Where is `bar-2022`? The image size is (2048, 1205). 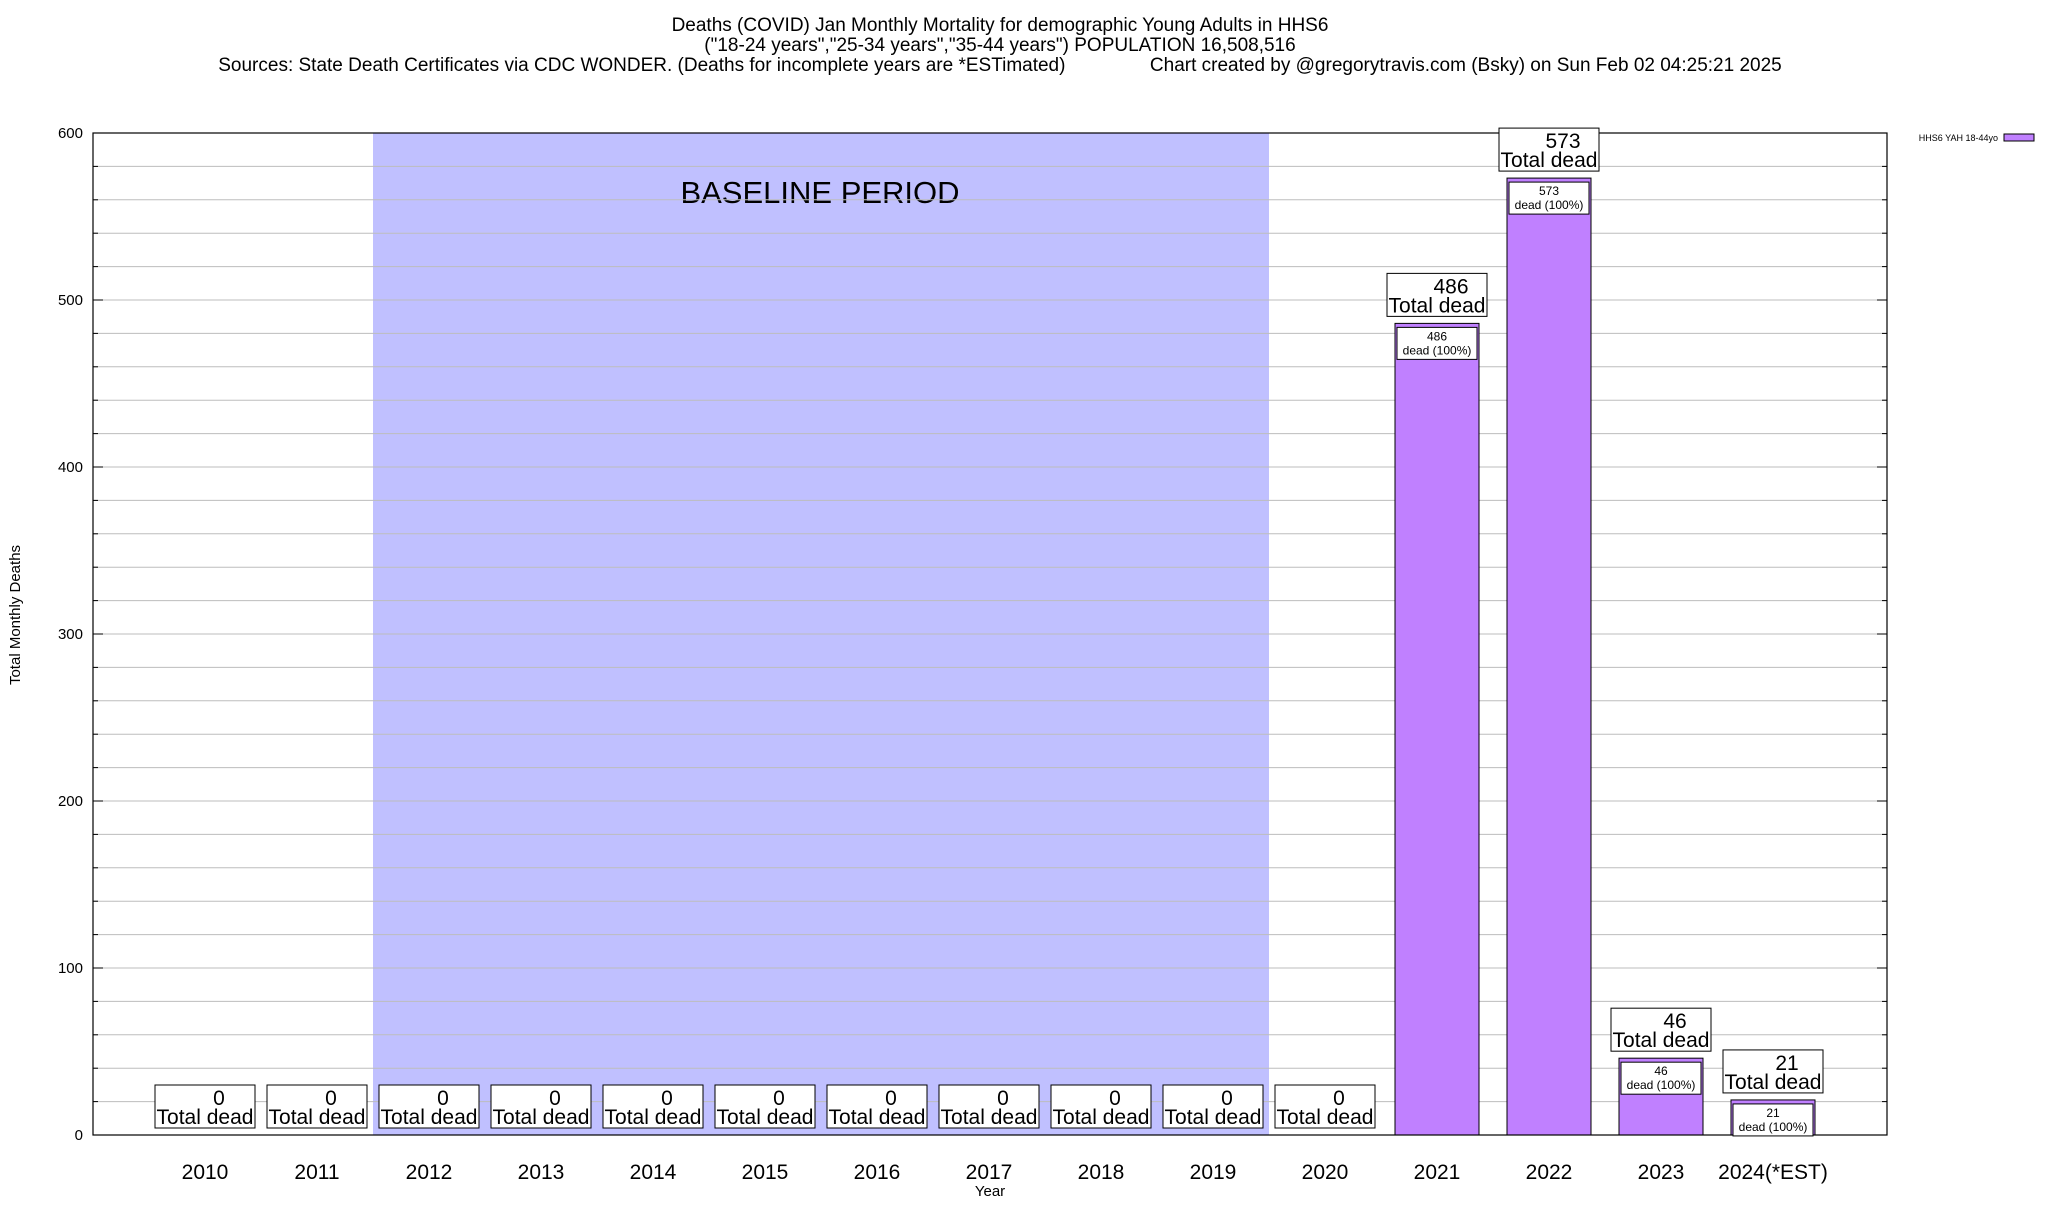
bar-2022 is located at coordinates (1549, 656).